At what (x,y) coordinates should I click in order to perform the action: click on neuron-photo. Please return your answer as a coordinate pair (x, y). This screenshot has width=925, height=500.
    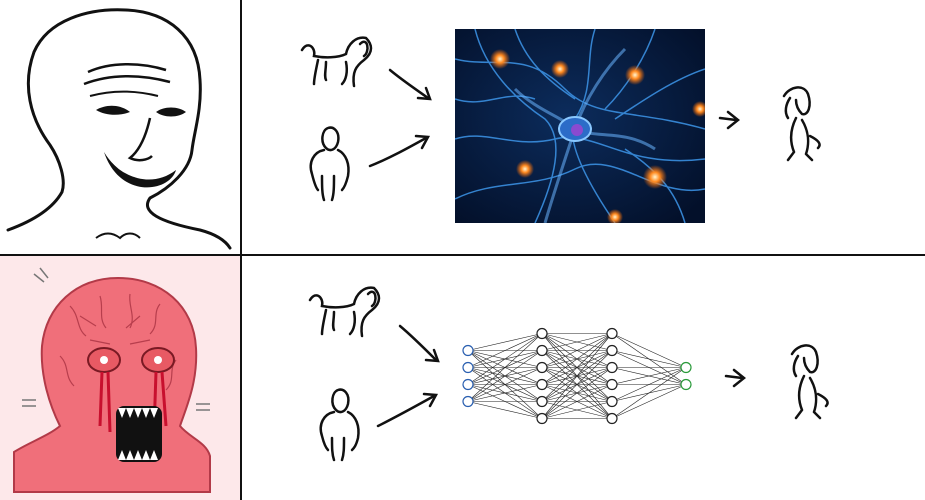
    Looking at the image, I should click on (580, 126).